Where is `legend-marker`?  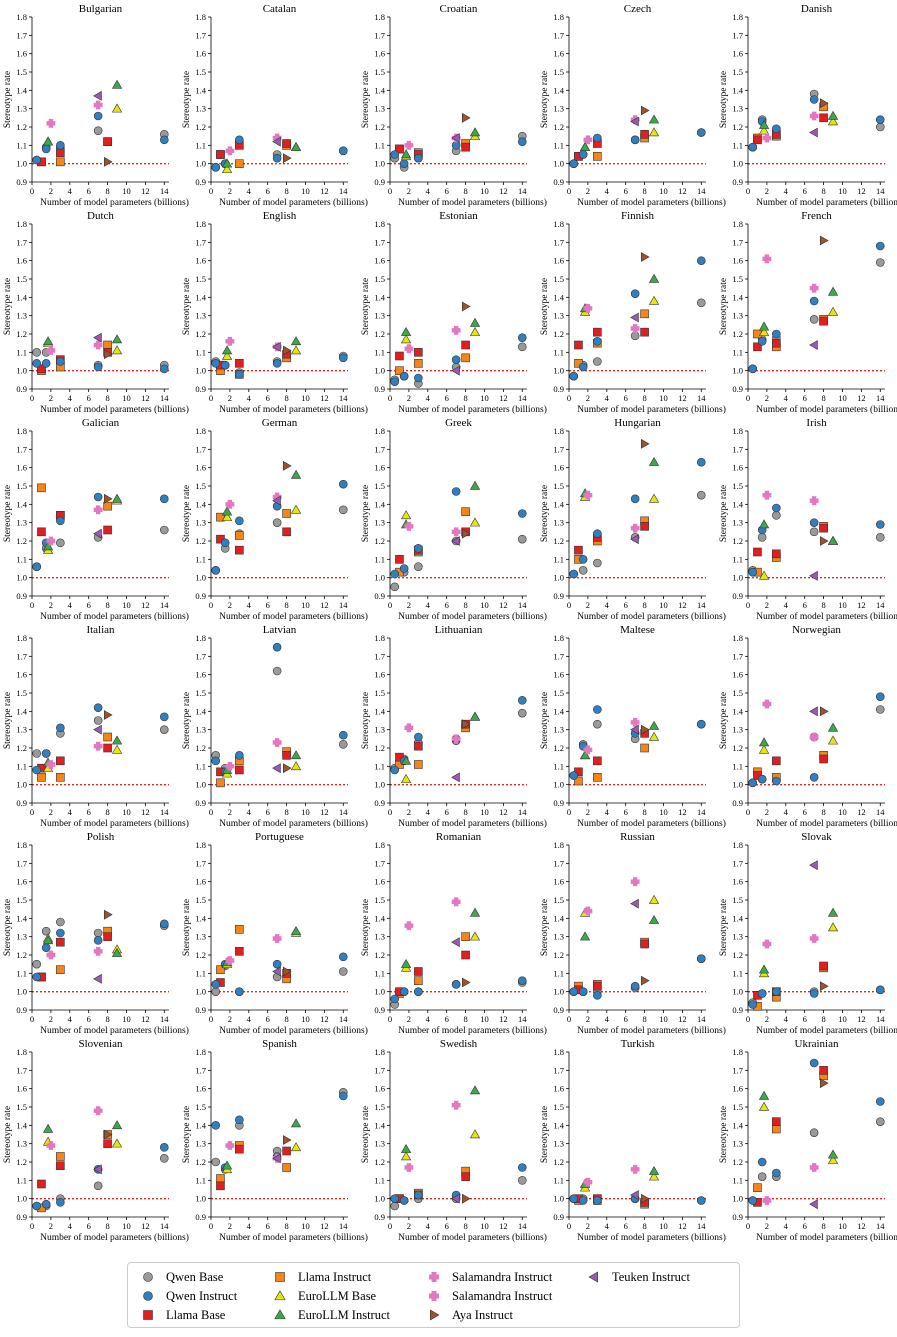
legend-marker is located at coordinates (434, 1315).